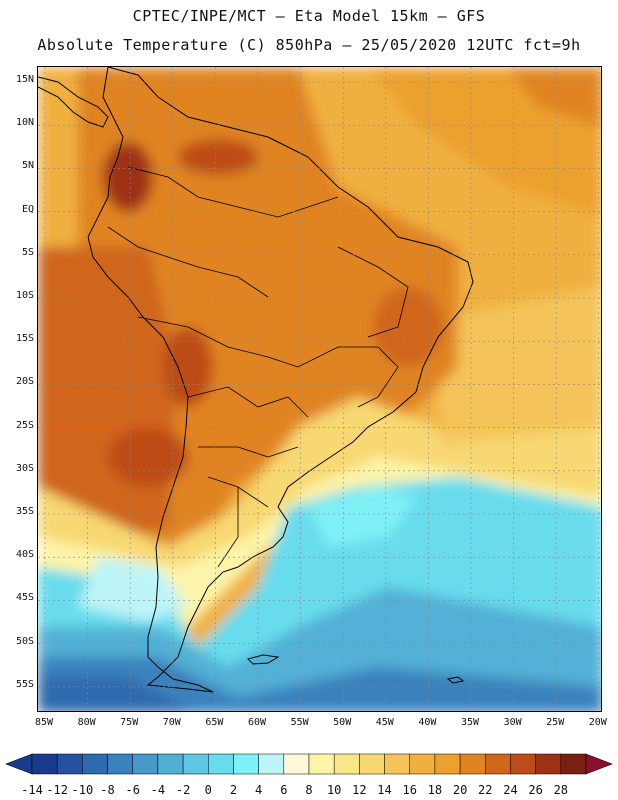 The height and width of the screenshot is (800, 618). I want to click on lon-label: 30W, so click(512, 722).